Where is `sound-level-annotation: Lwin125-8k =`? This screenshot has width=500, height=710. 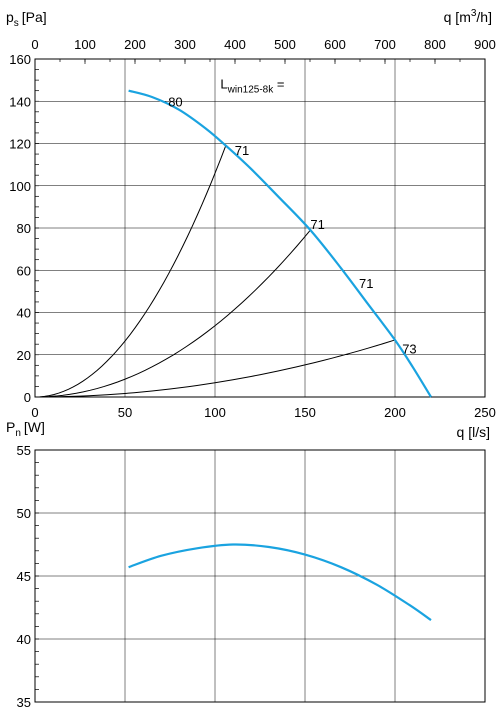
sound-level-annotation: Lwin125-8k = is located at coordinates (252, 86).